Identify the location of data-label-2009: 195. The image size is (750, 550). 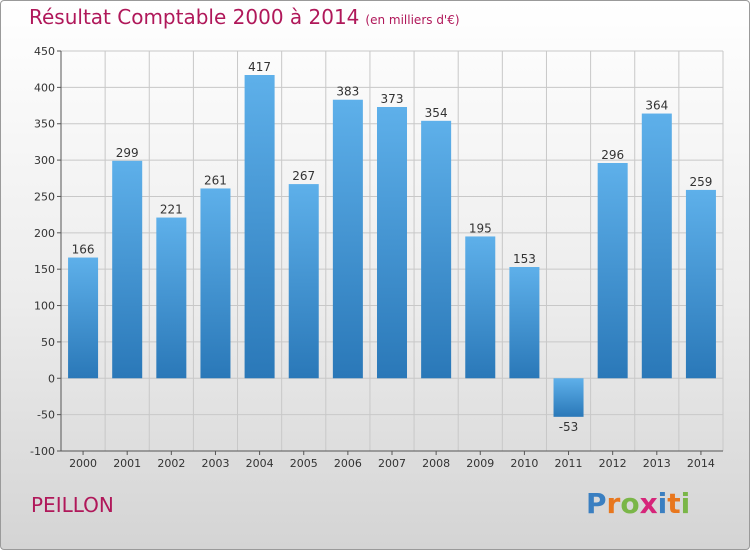
(480, 228).